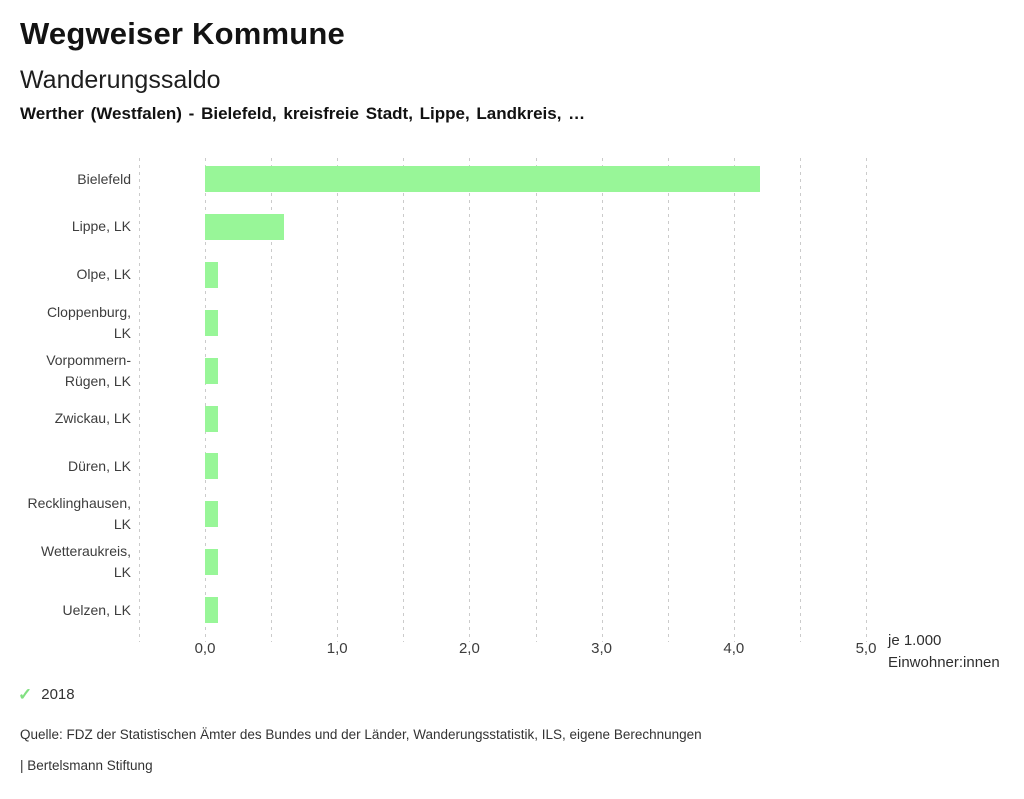 The height and width of the screenshot is (799, 1024). What do you see at coordinates (944, 652) in the screenshot?
I see `axis-unit-label: je 1.000 Einwohner:innen` at bounding box center [944, 652].